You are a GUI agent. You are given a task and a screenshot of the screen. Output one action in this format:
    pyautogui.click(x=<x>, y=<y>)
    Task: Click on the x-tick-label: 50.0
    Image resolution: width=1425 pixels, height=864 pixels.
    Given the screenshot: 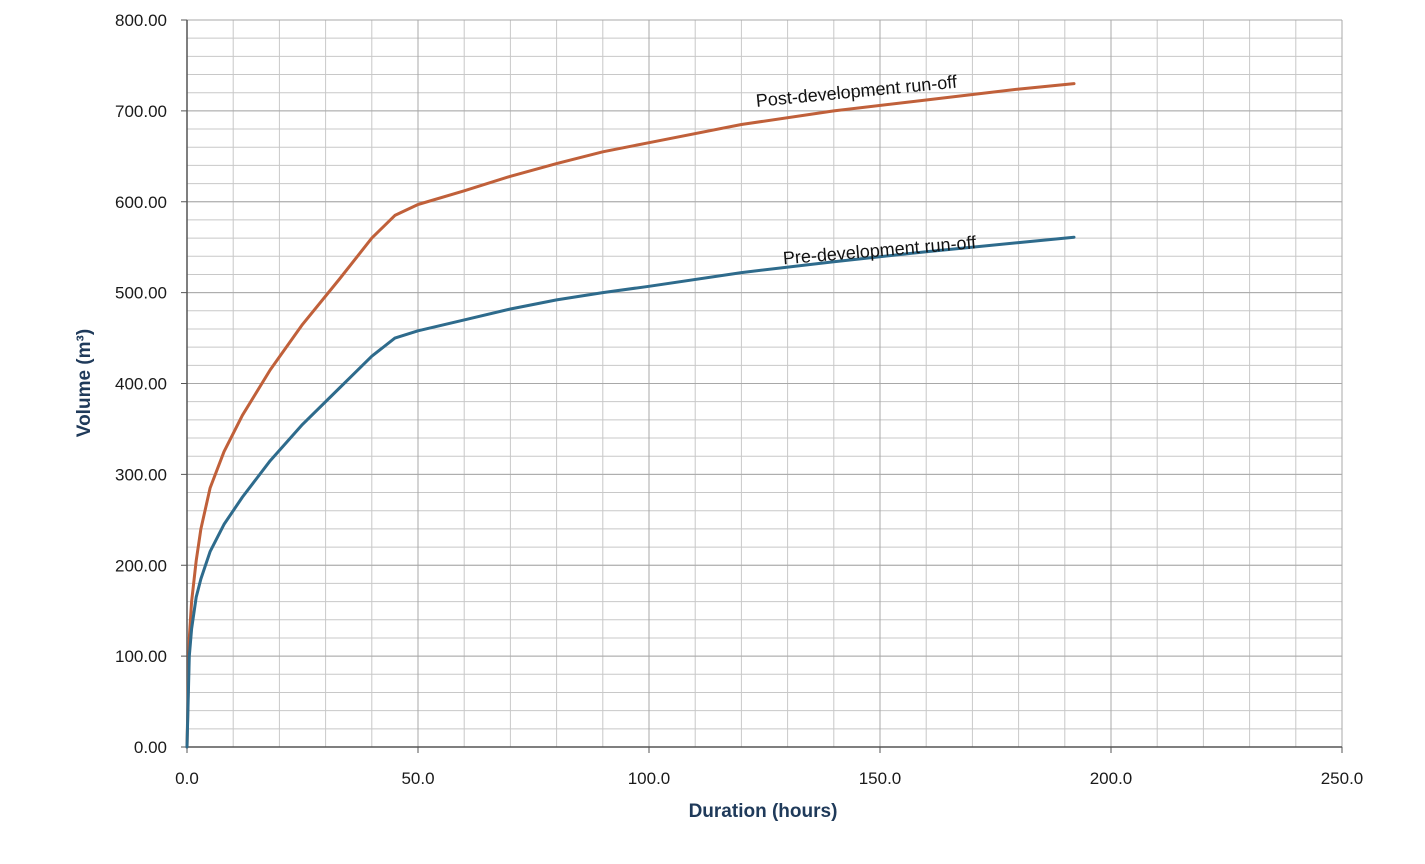 What is the action you would take?
    pyautogui.click(x=417, y=778)
    